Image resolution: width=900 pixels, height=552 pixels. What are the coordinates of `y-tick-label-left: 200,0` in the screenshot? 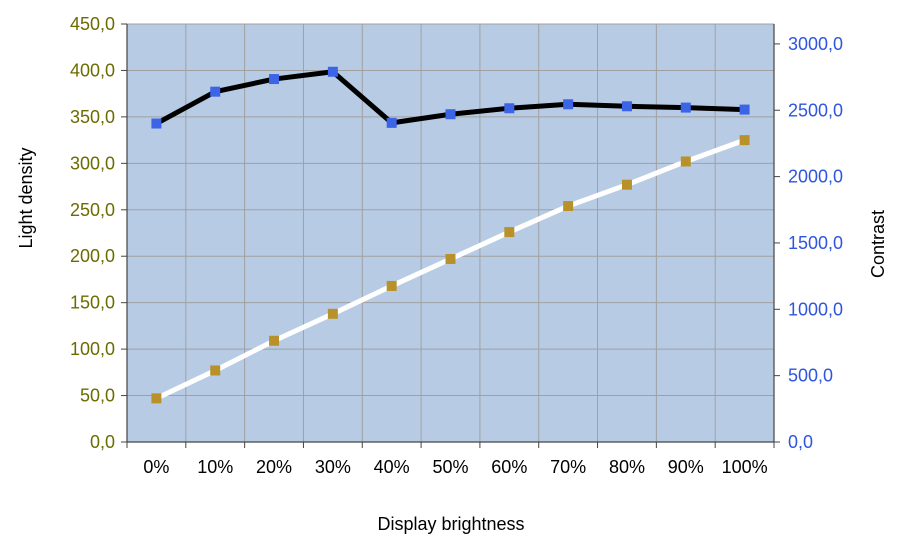 It's located at (92, 256).